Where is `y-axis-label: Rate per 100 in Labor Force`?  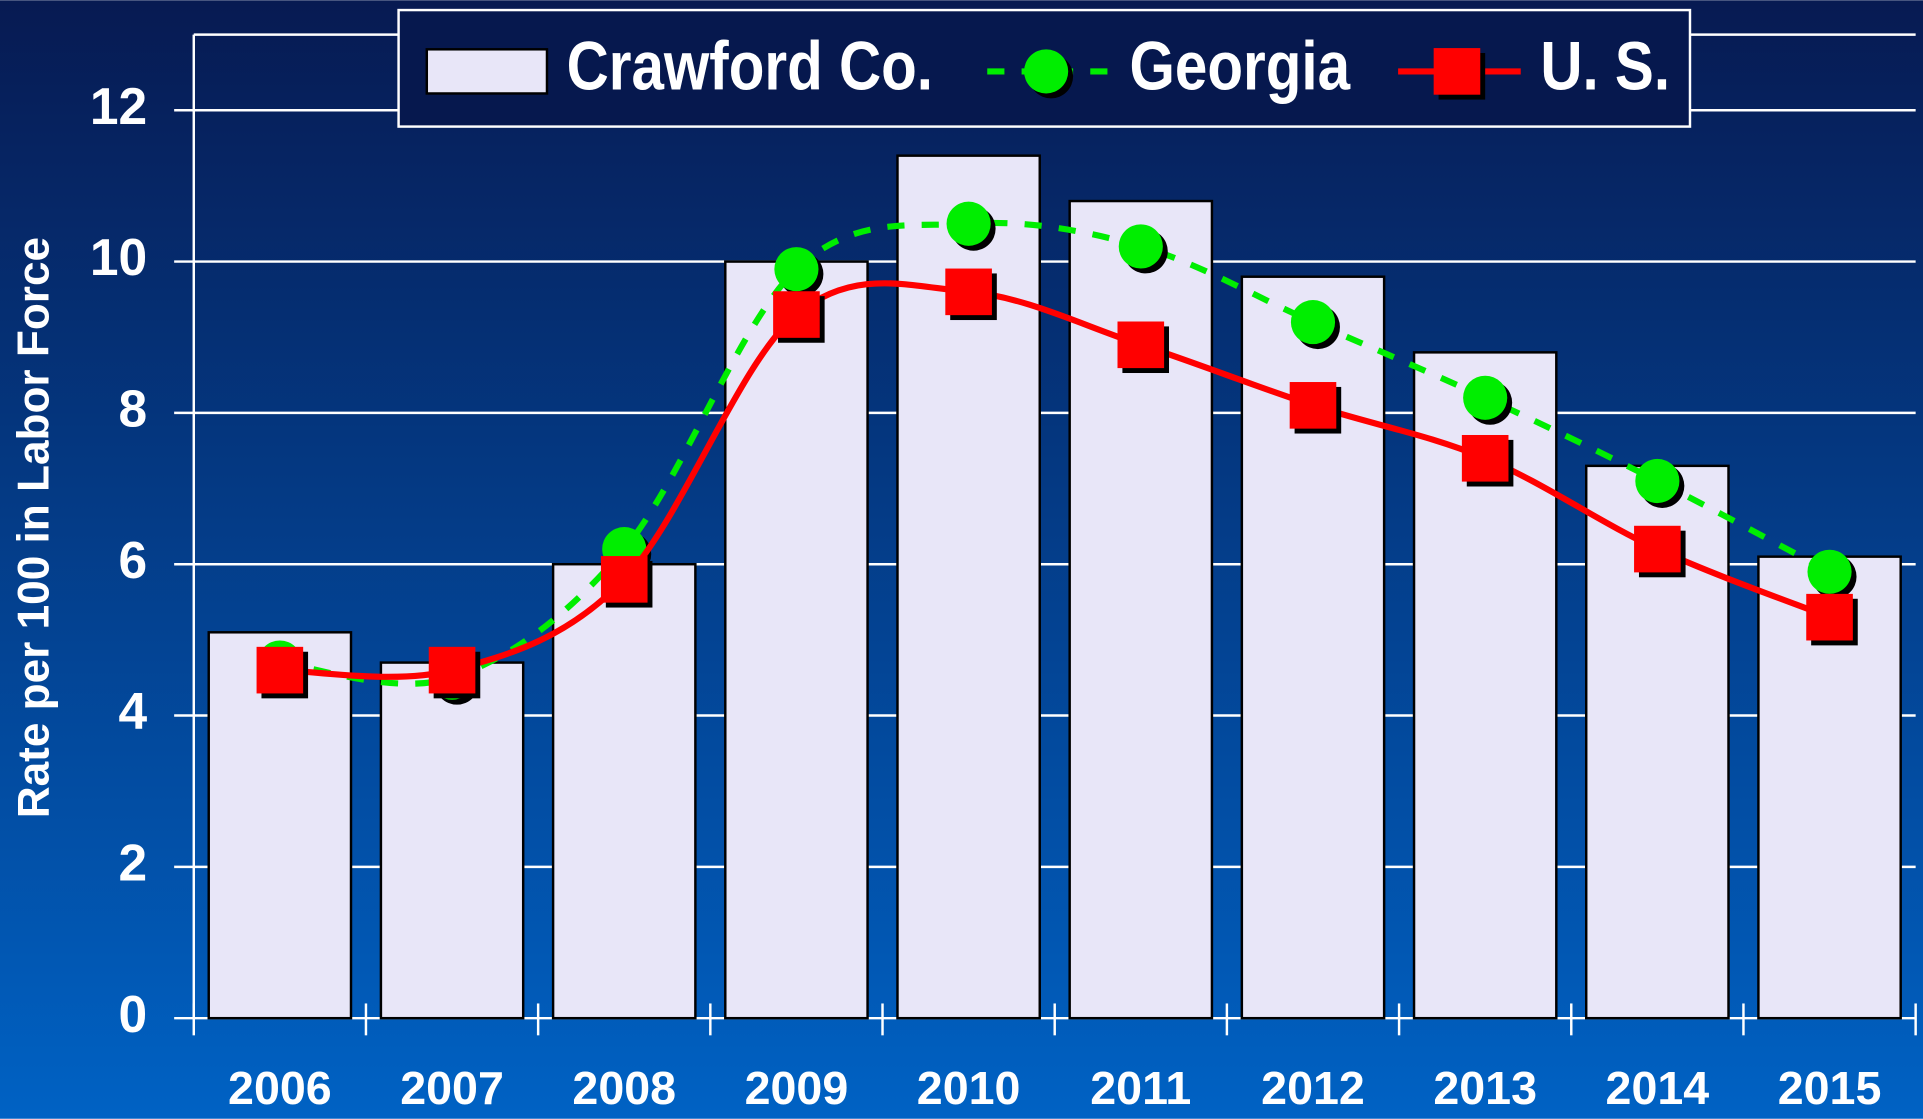
y-axis-label: Rate per 100 in Labor Force is located at coordinates (33, 527).